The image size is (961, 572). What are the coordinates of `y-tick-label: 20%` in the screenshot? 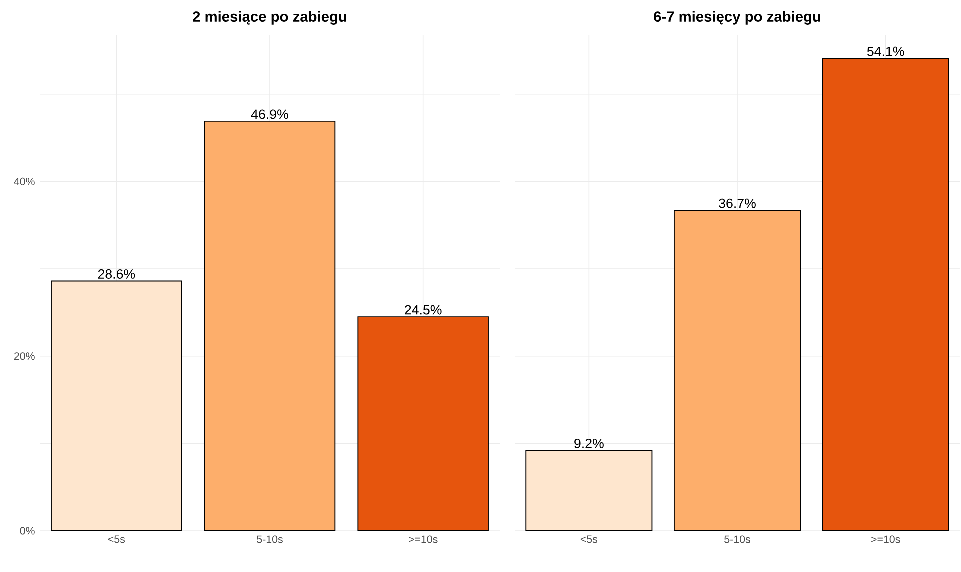 It's located at (24, 356).